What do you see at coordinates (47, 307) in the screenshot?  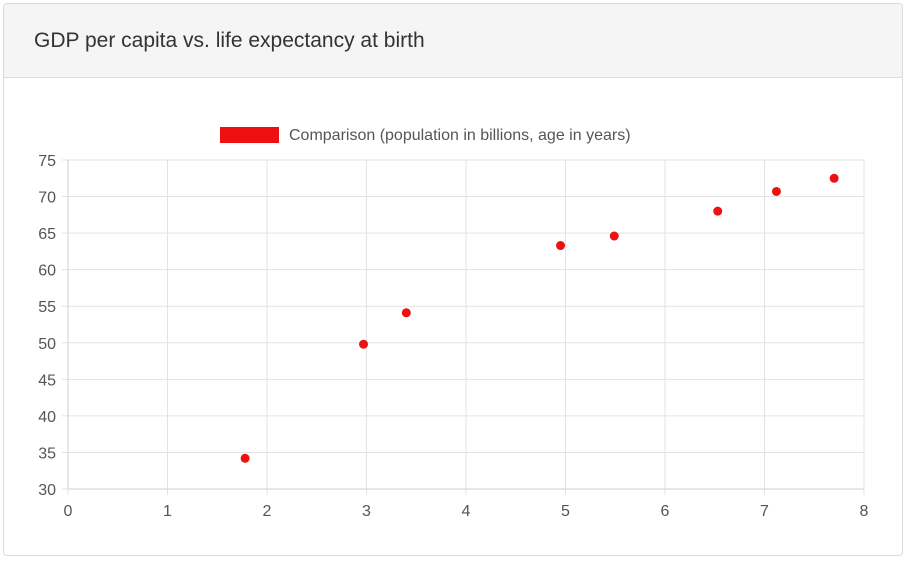 I see `y-tick-label: 55` at bounding box center [47, 307].